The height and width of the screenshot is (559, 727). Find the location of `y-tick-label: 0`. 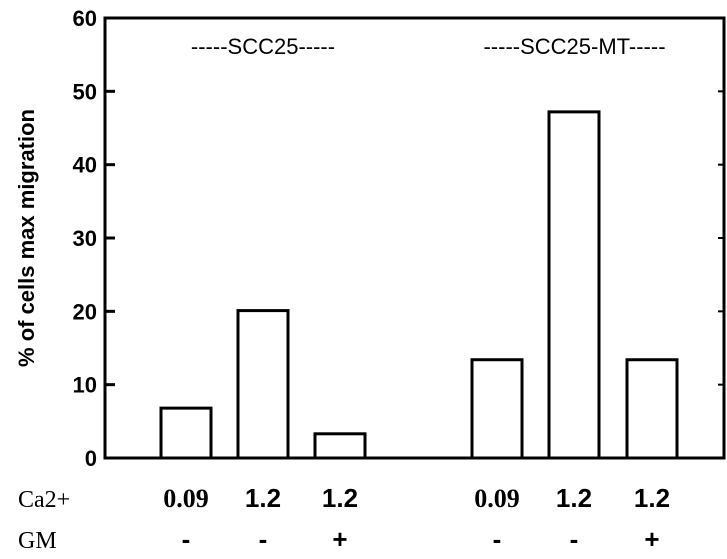

y-tick-label: 0 is located at coordinates (91, 458).